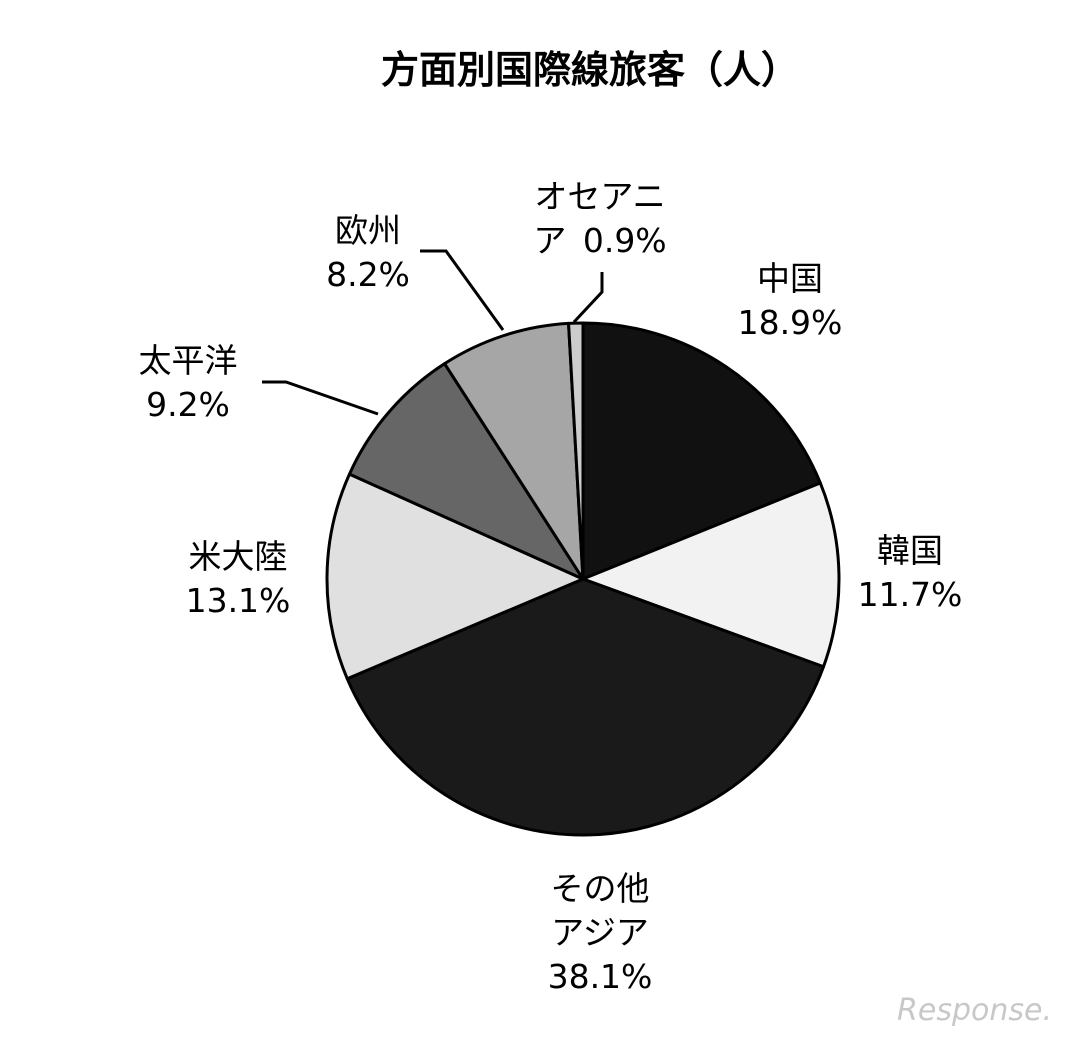 The width and height of the screenshot is (1066, 1038). Describe the element at coordinates (368, 230) in the screenshot. I see `slice-label-line: 欧州` at that location.